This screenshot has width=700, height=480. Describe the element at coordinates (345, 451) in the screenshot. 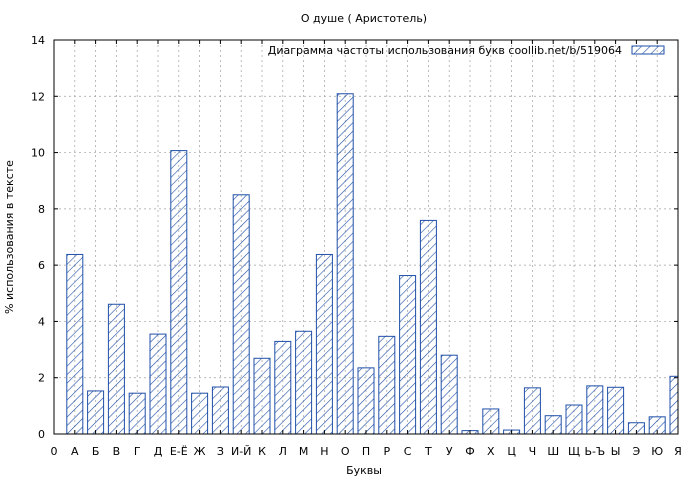

I see `x-tick-label: О` at that location.